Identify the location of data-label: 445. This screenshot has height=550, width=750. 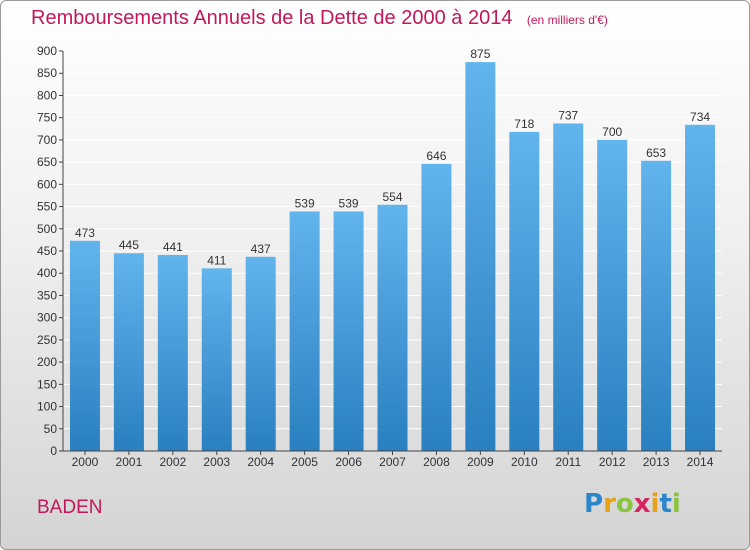
(129, 245).